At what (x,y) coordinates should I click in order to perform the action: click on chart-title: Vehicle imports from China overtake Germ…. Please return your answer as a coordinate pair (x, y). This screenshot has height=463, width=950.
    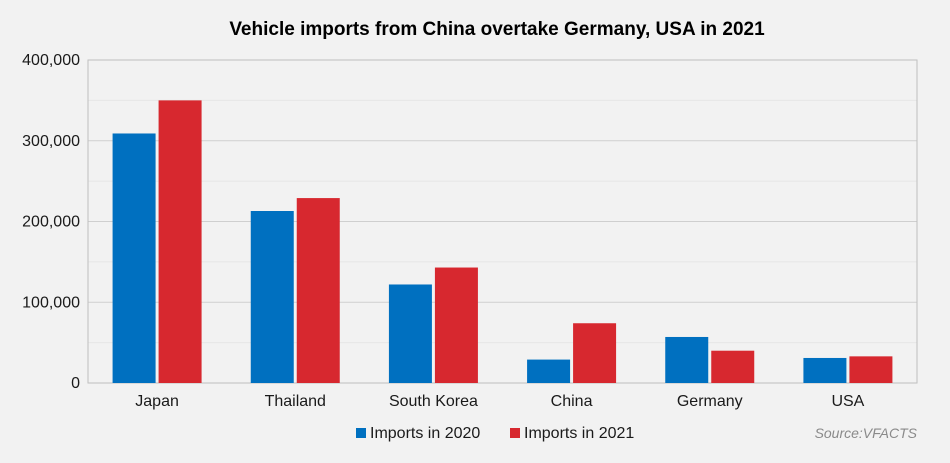
    Looking at the image, I should click on (497, 29).